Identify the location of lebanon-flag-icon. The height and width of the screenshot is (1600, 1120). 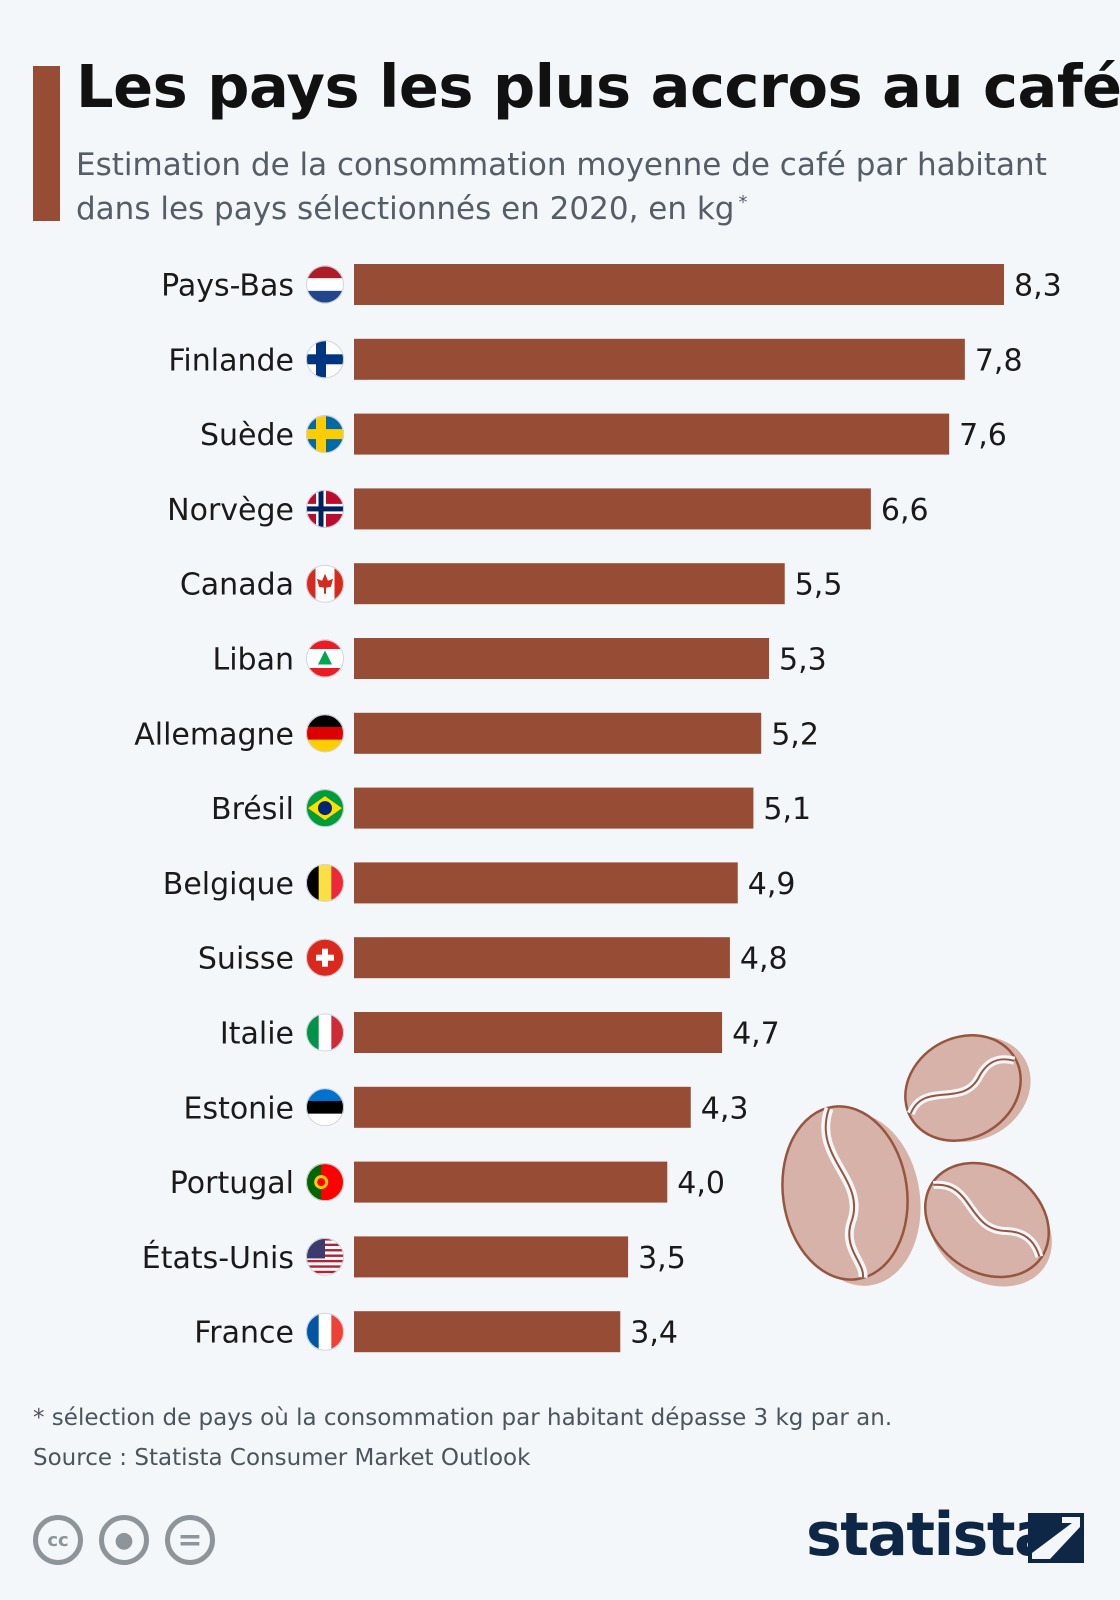
(325, 658).